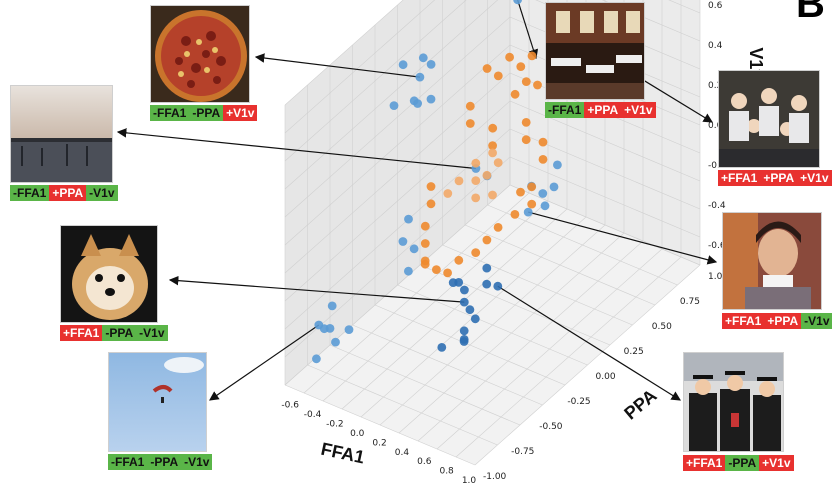 Image resolution: width=832 pixels, height=487 pixels. What do you see at coordinates (606, 377) in the screenshot?
I see `y-tick-label: 0.00` at bounding box center [606, 377].